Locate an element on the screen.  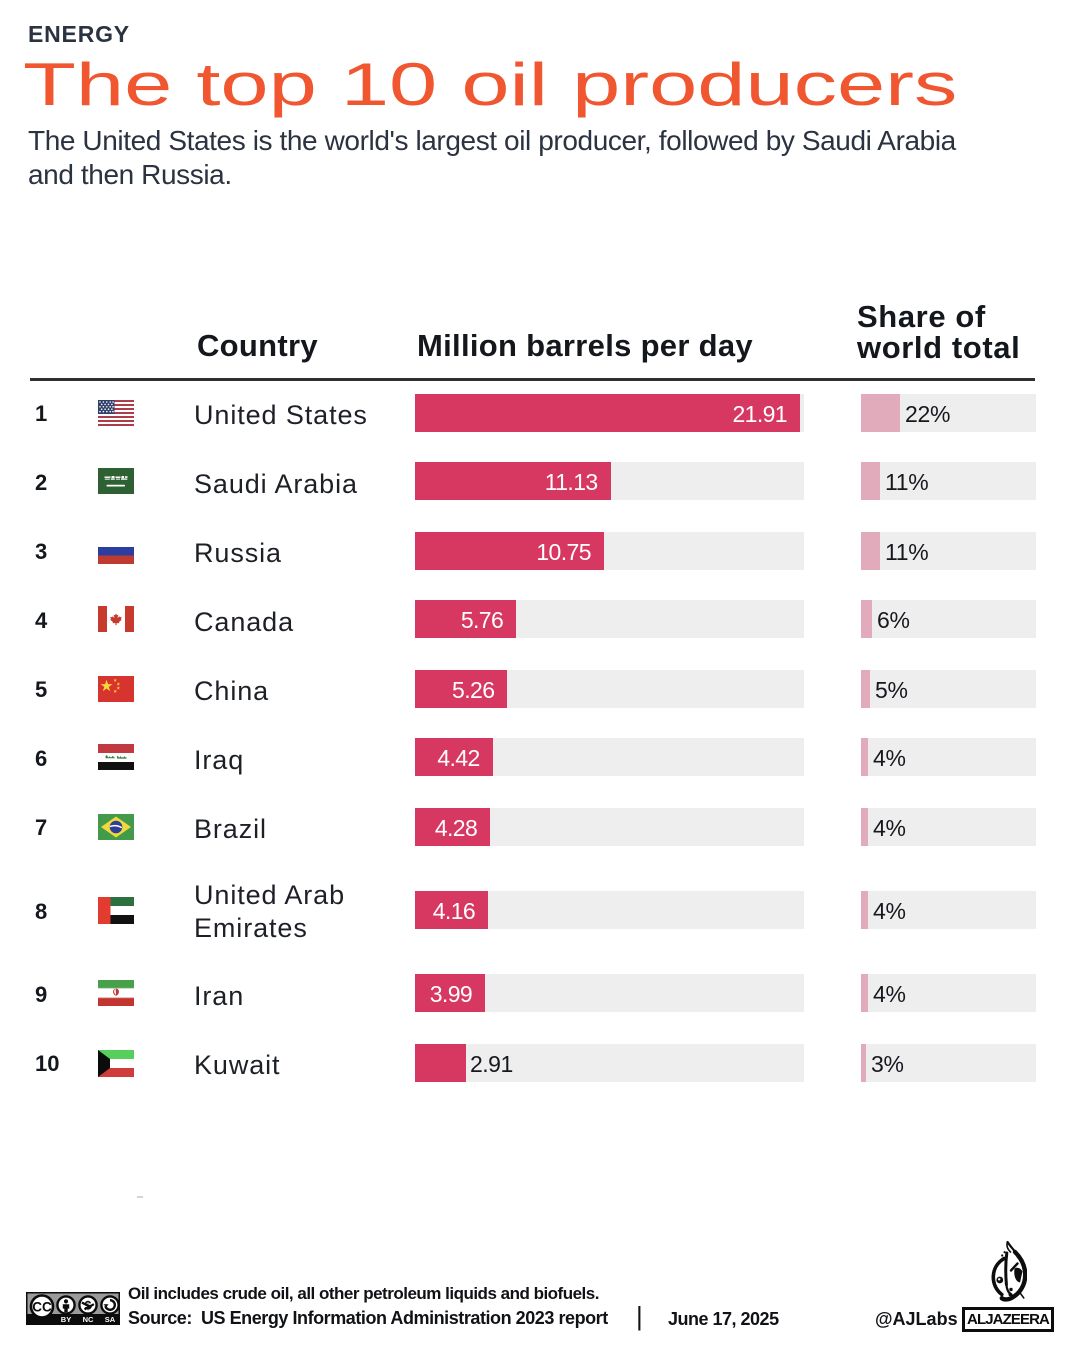
svg-text: CC is located at coordinates (42, 1306).